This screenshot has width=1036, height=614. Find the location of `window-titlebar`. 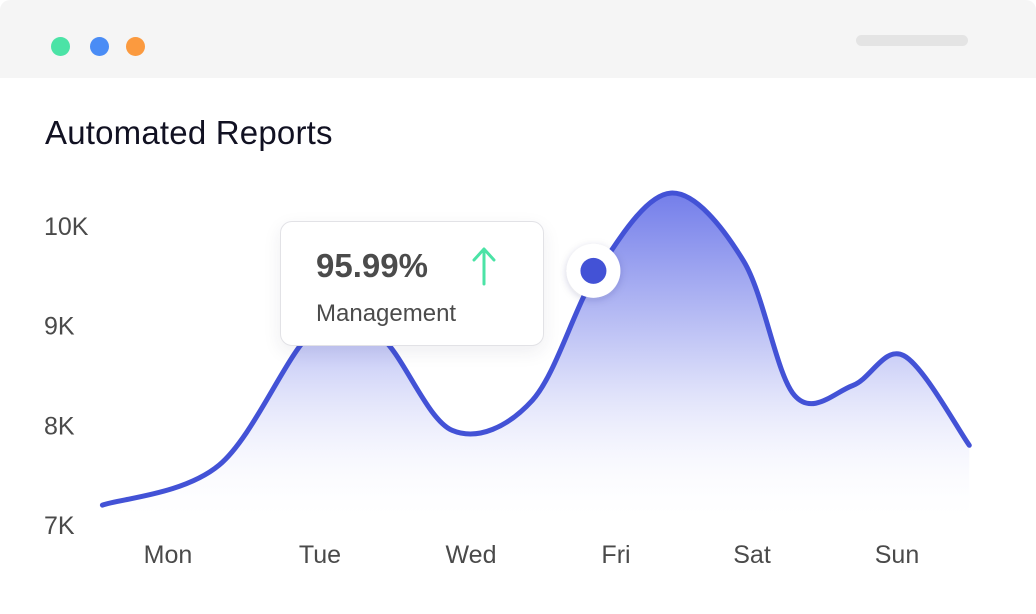

window-titlebar is located at coordinates (518, 39).